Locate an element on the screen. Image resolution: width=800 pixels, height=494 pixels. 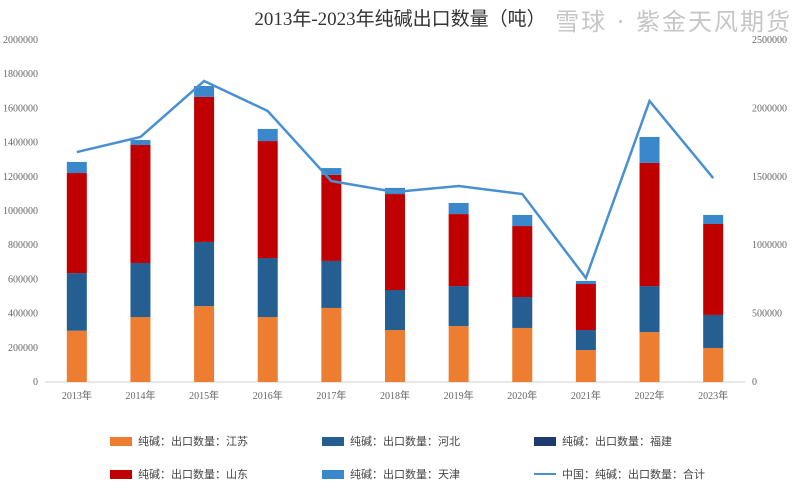
legend-item-fujian: 纯碱：出口数量：福建 is located at coordinates (603, 441).